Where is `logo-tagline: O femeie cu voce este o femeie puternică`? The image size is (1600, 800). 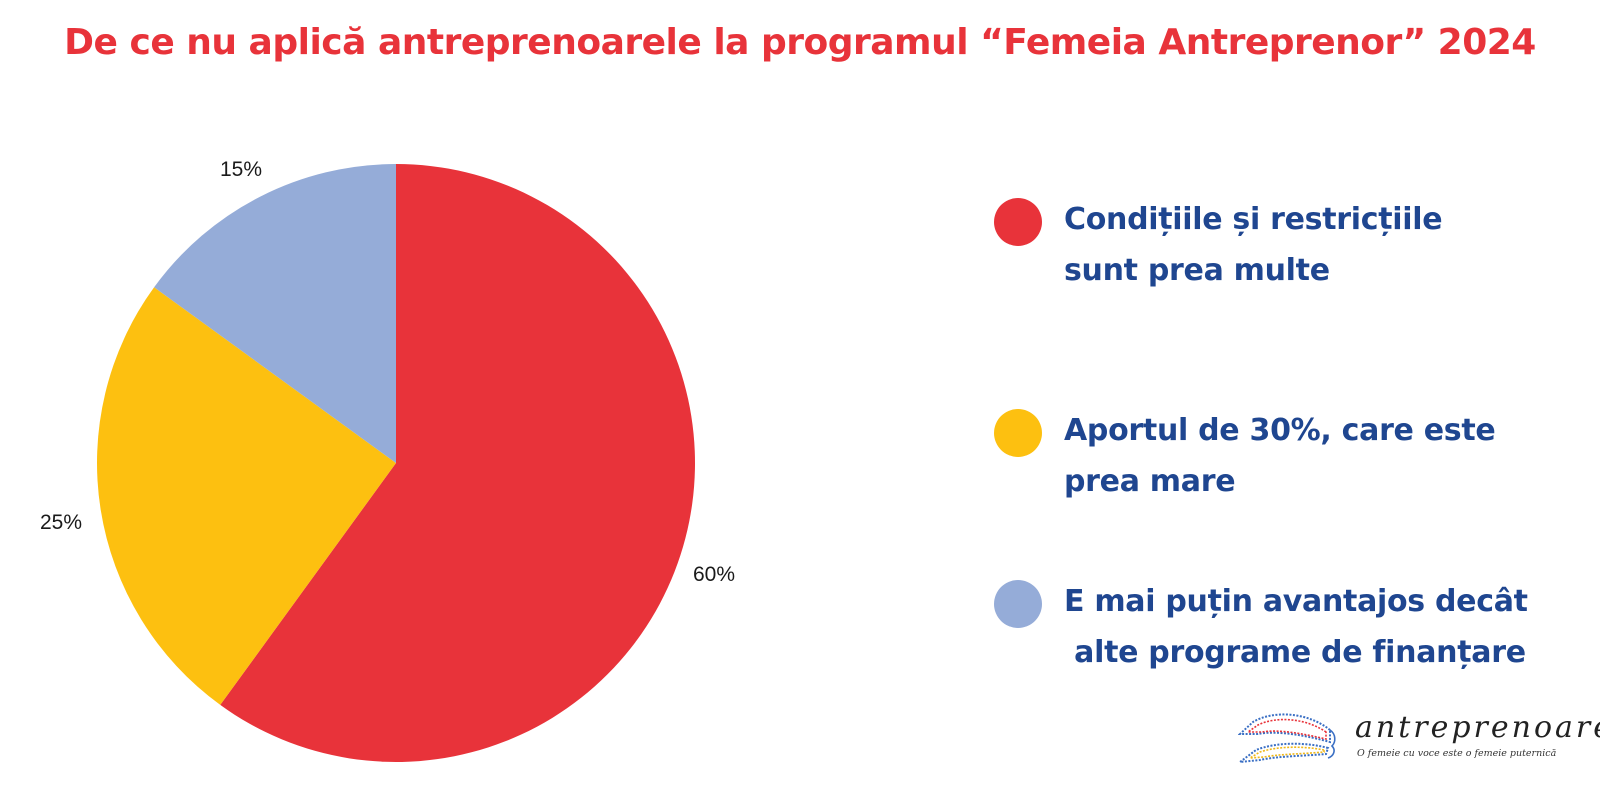
logo-tagline: O femeie cu voce este o femeie puternică is located at coordinates (1457, 753).